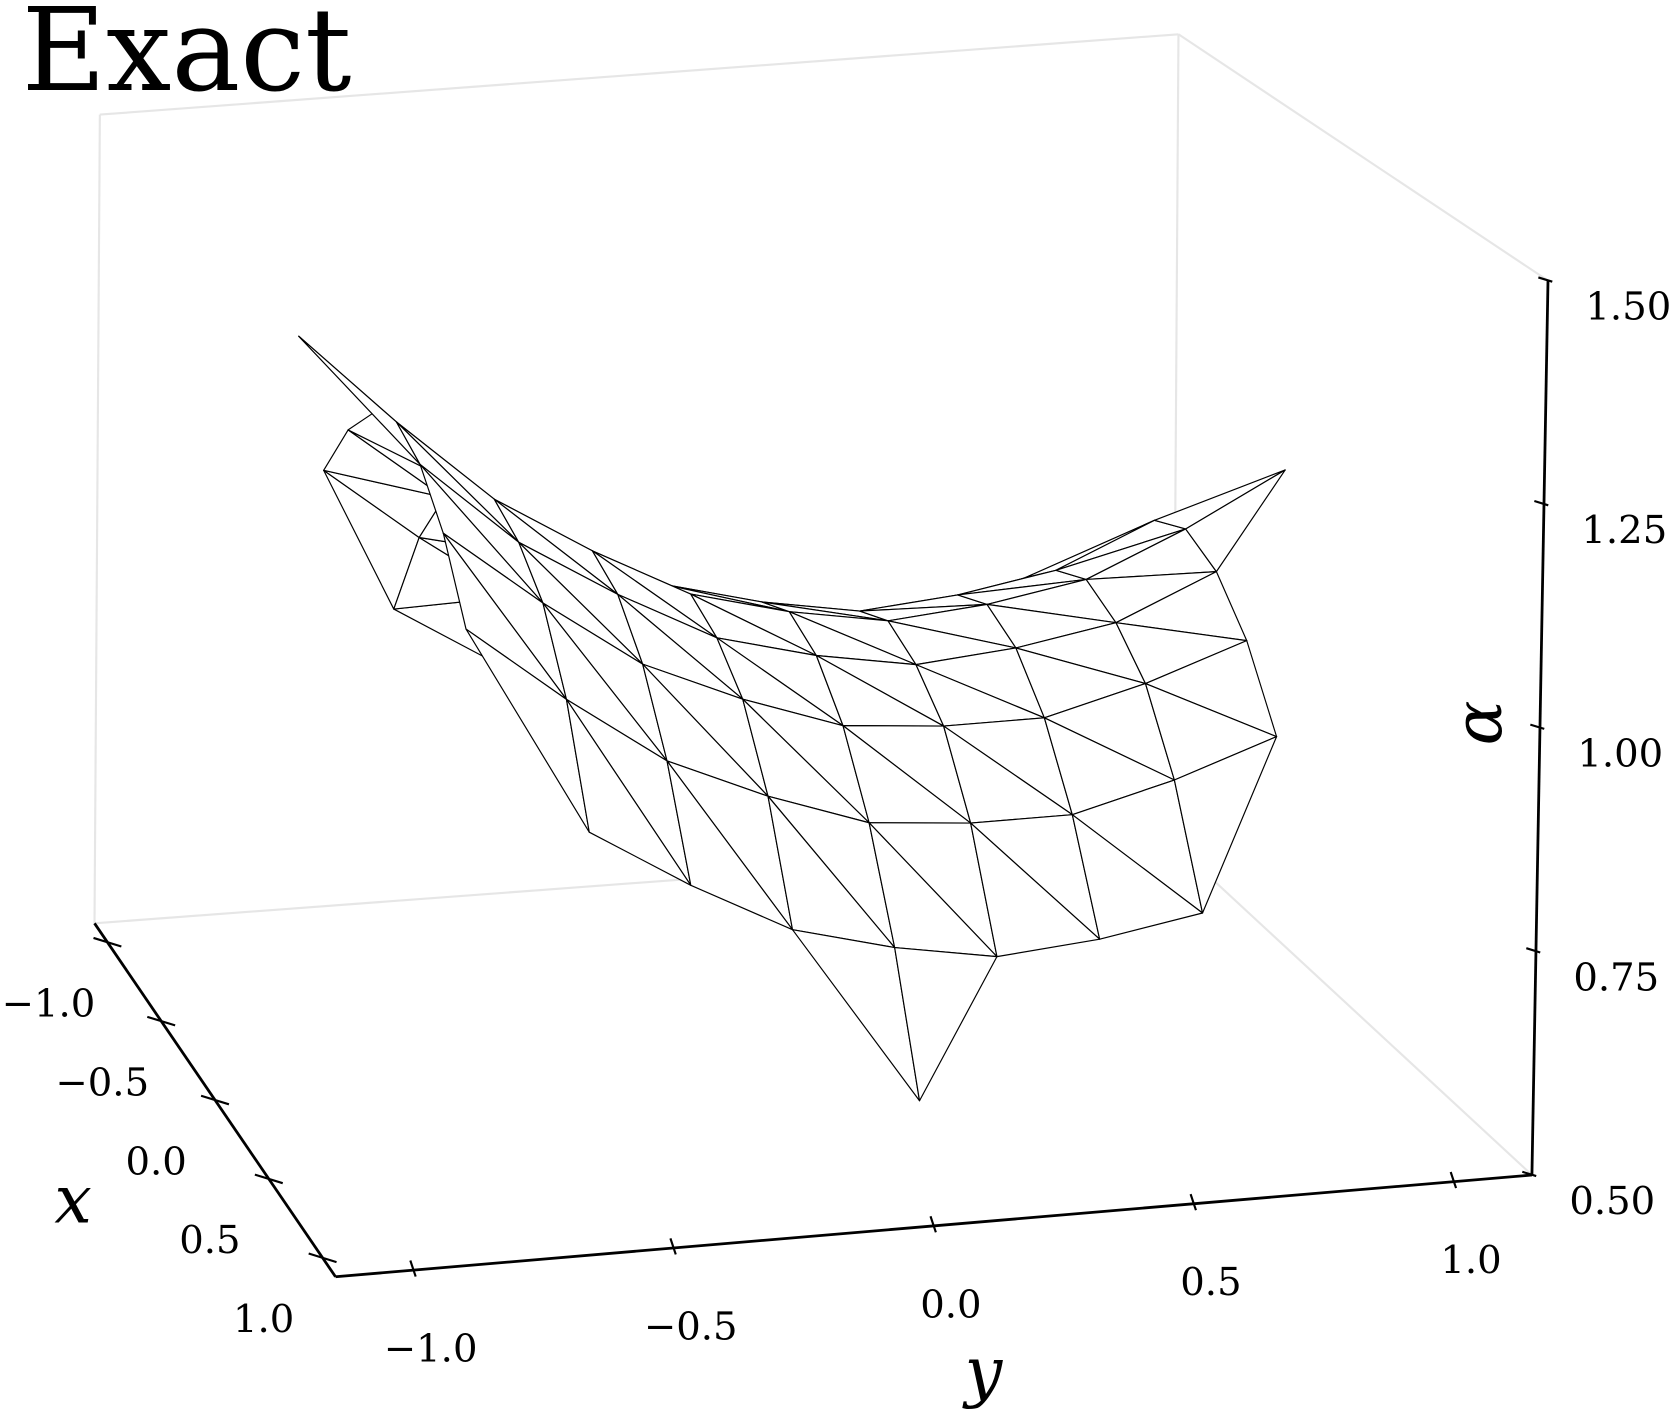 The width and height of the screenshot is (1680, 1416). Describe the element at coordinates (263, 1319) in the screenshot. I see `x-tick-label: 1.0` at that location.